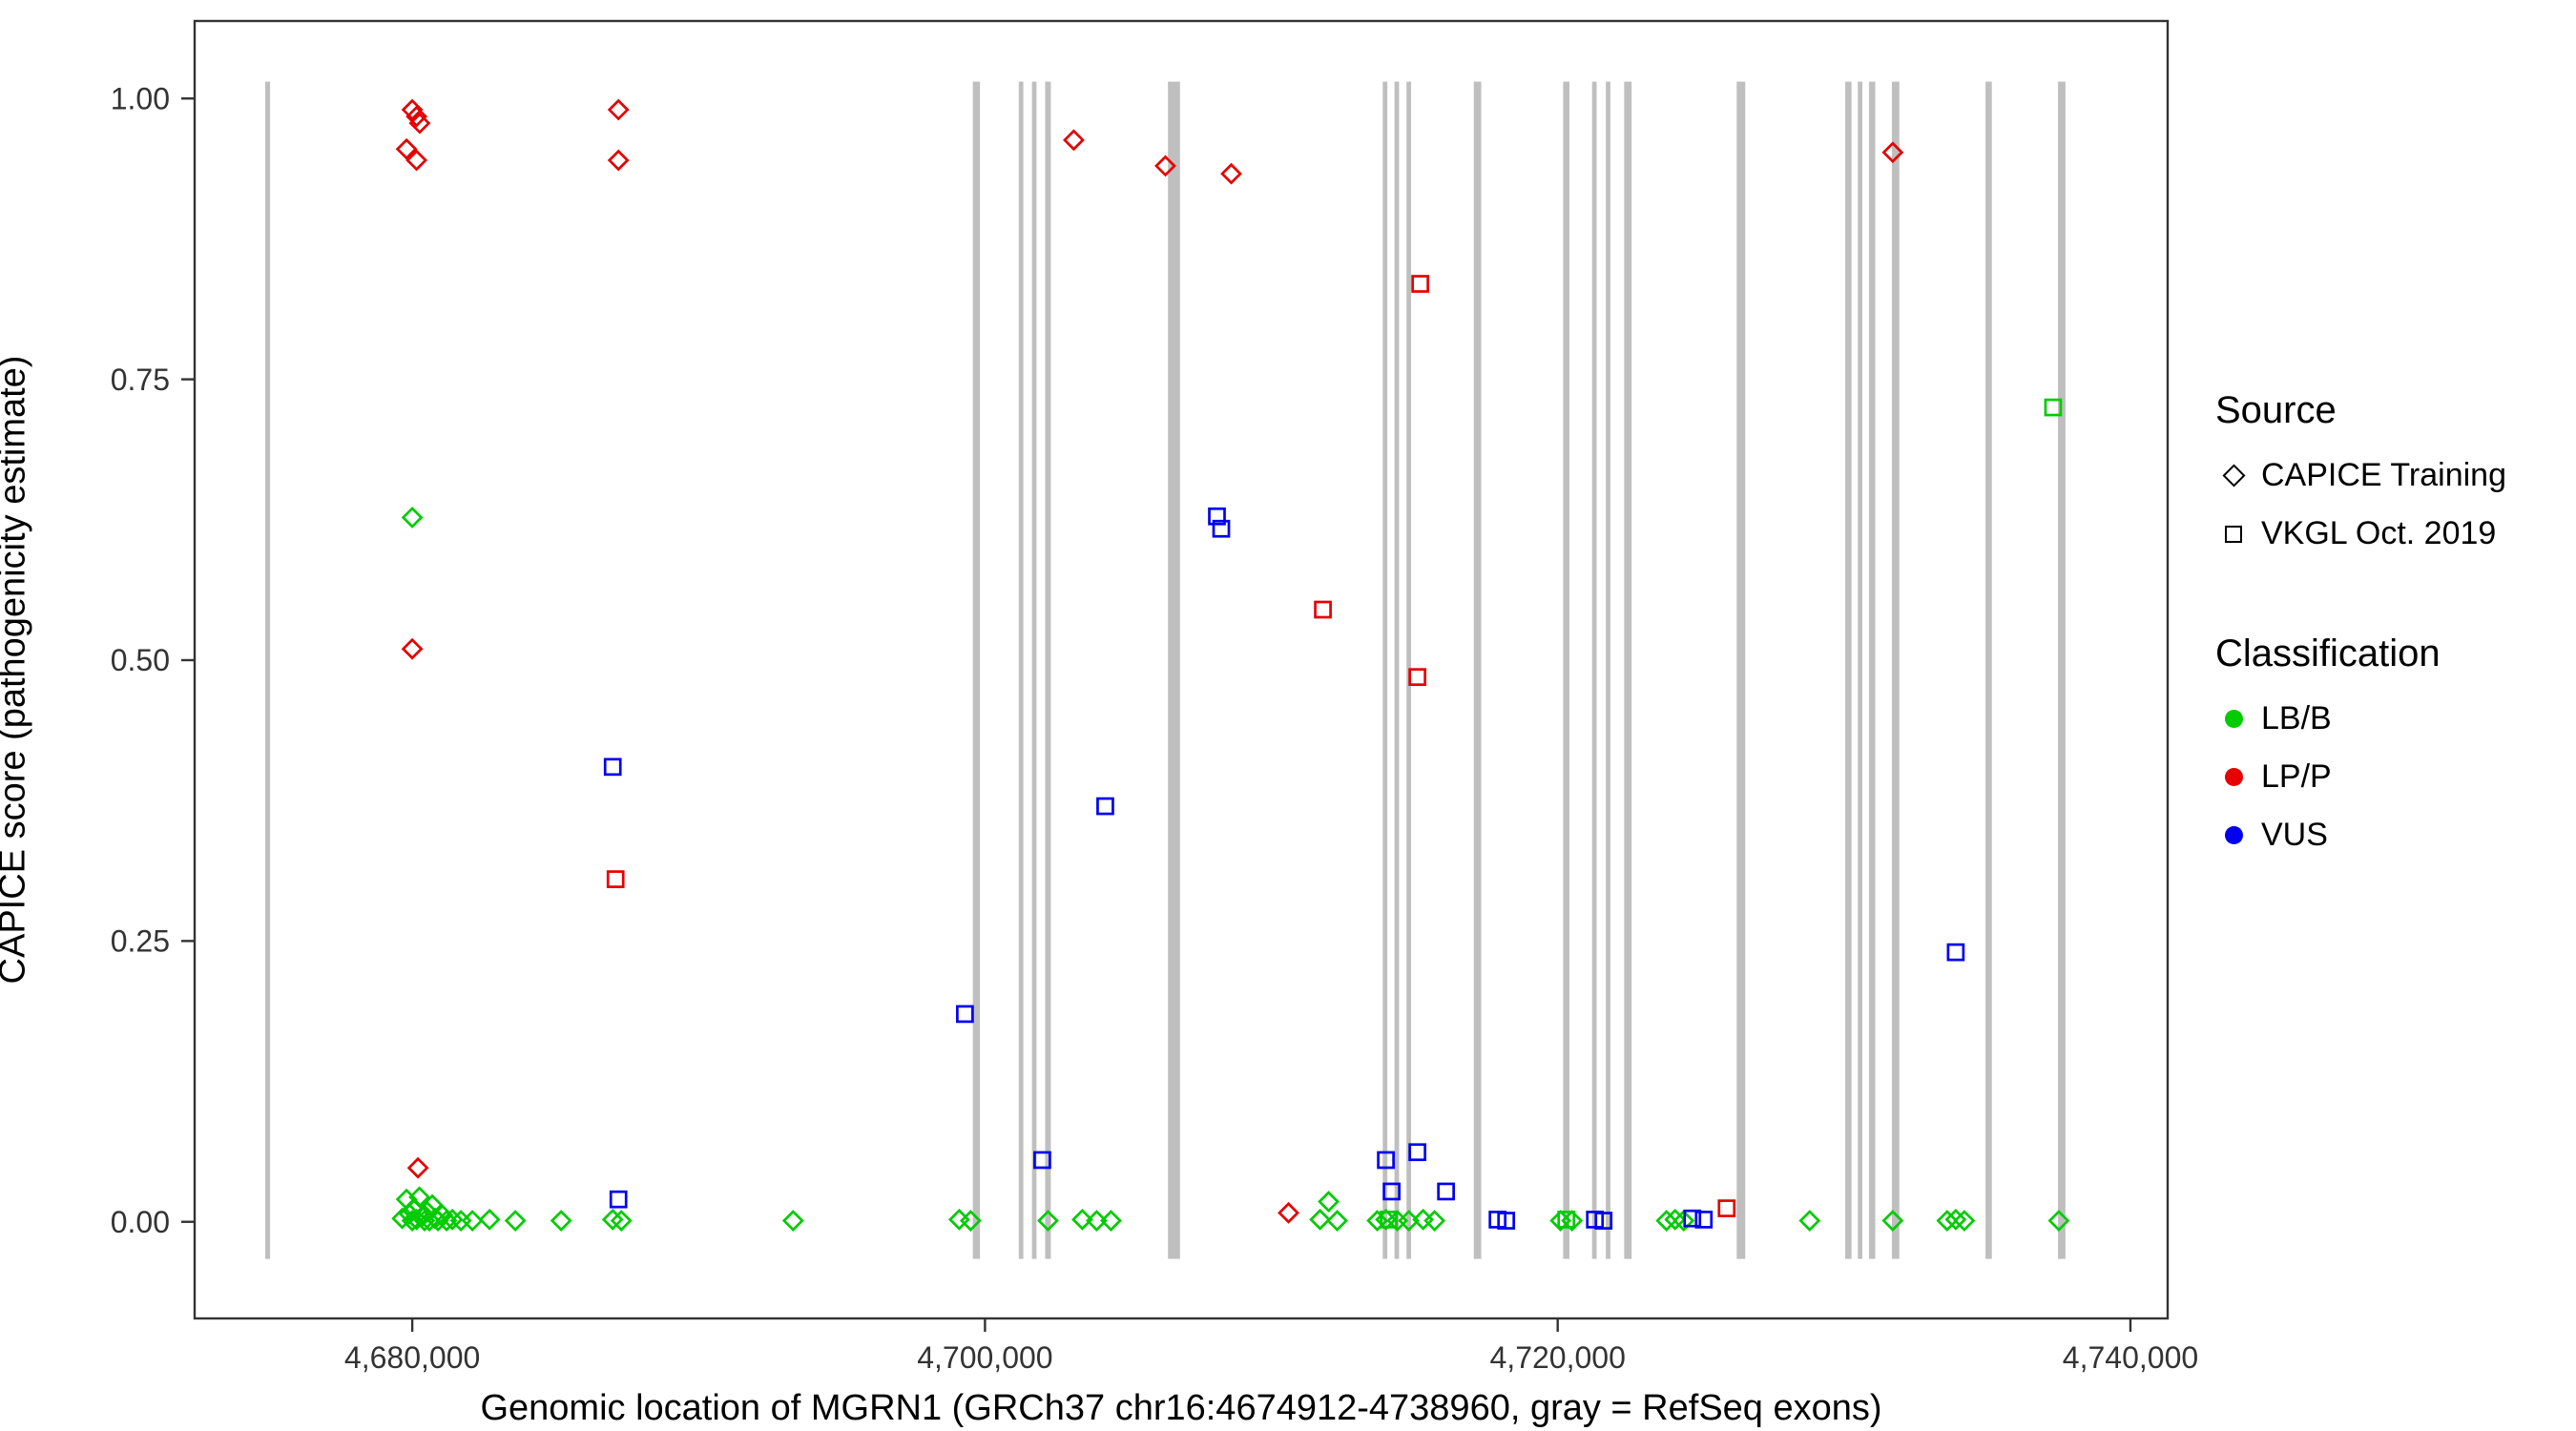 The height and width of the screenshot is (1431, 2576). Describe the element at coordinates (140, 1222) in the screenshot. I see `y-tick-label: 0.00` at that location.